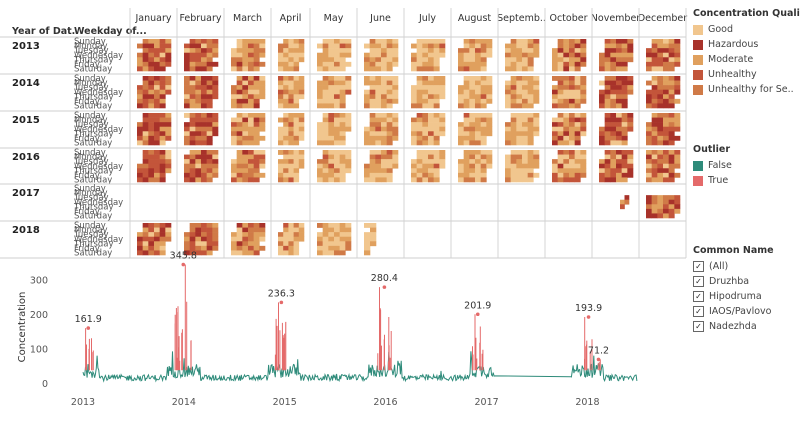  Describe the element at coordinates (712, 180) in the screenshot. I see `legend-item: True` at that location.